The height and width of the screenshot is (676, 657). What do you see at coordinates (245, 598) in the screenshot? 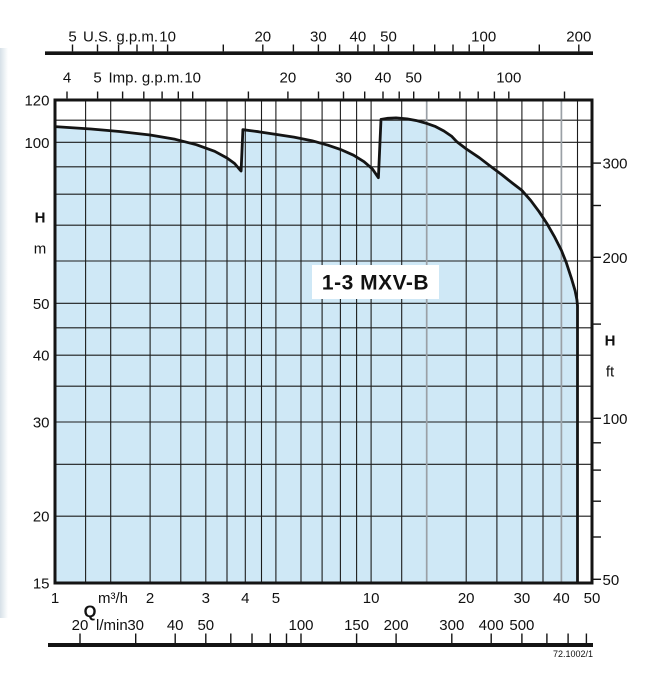
I see `bottom-m3h-tick-label: 4` at bounding box center [245, 598].